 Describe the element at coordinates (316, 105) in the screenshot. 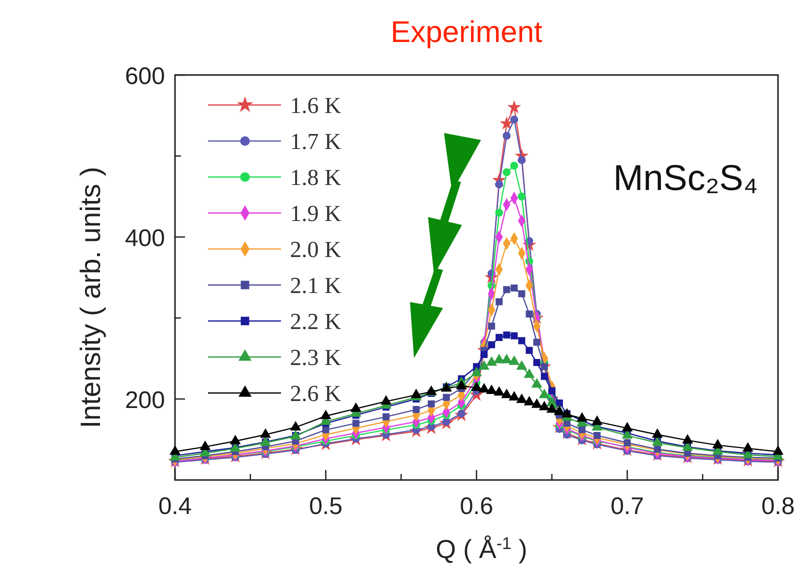

I see `legend-label: 1.6 K` at that location.